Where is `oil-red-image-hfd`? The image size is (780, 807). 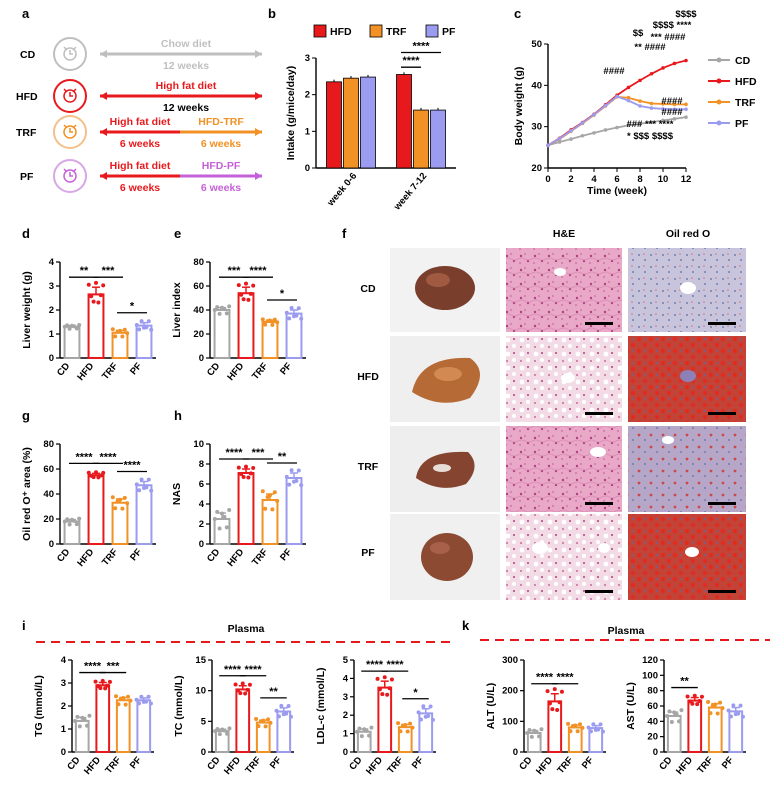
oil-red-image-hfd is located at coordinates (687, 379).